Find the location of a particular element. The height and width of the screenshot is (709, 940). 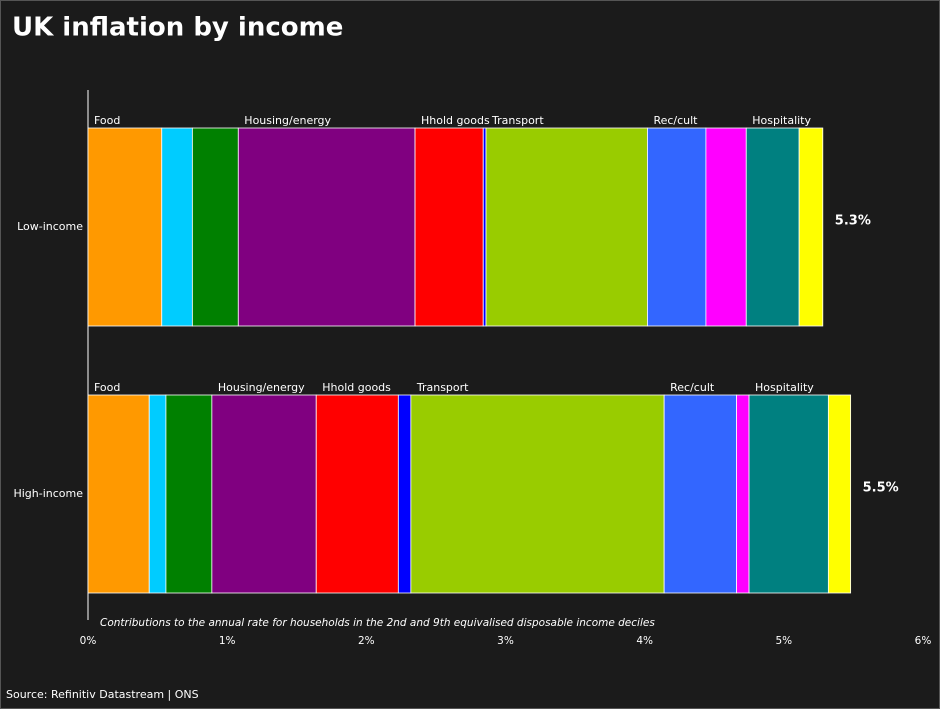

x-tick-label: 0% is located at coordinates (88, 641).